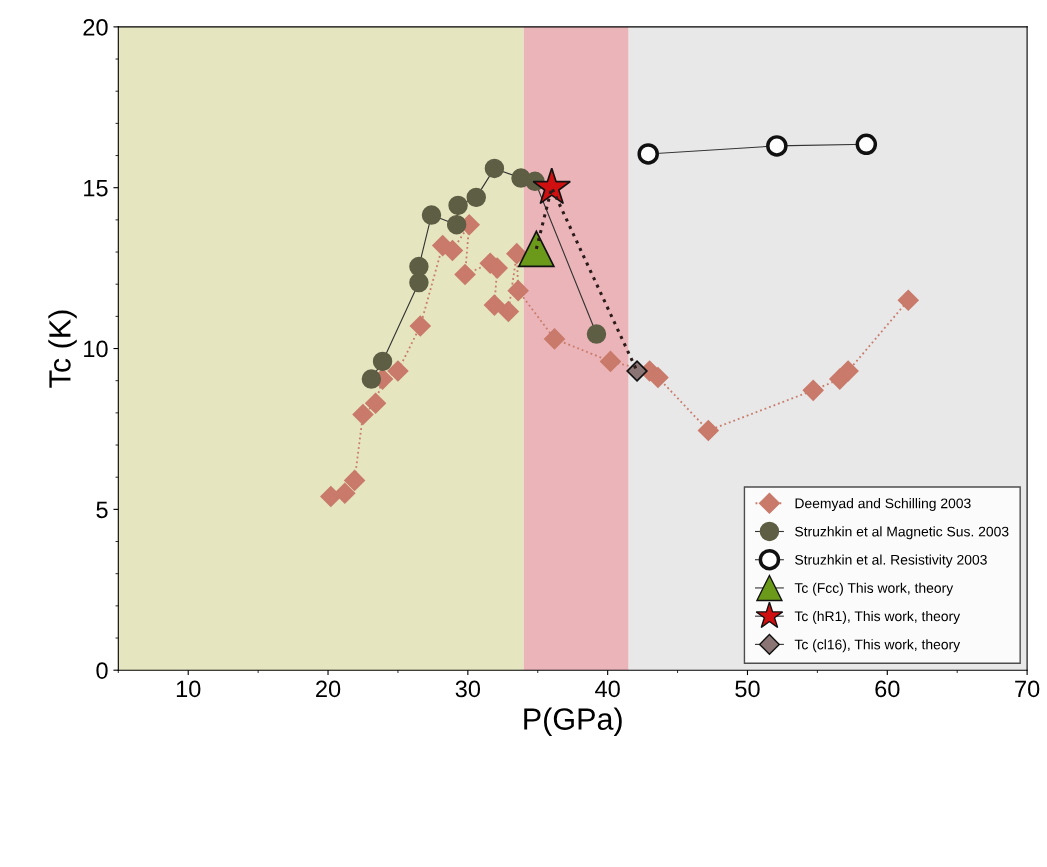 This screenshot has width=1047, height=867. What do you see at coordinates (874, 589) in the screenshot?
I see `legend-label: Tc (Fcc) This work, theory` at bounding box center [874, 589].